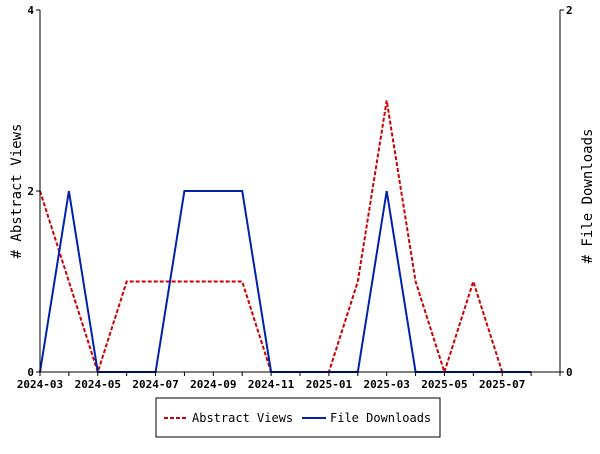 The height and width of the screenshot is (454, 600). What do you see at coordinates (329, 384) in the screenshot?
I see `x-tick-label: 2025-01` at bounding box center [329, 384].